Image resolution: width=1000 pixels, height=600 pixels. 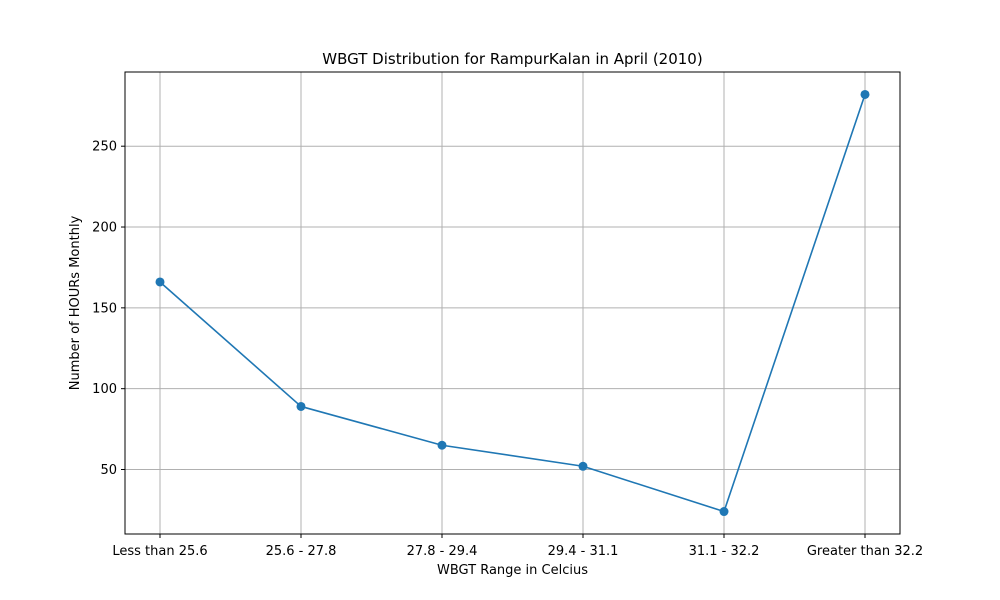 What do you see at coordinates (159, 551) in the screenshot?
I see `x-tick-label: Less than 25.6` at bounding box center [159, 551].